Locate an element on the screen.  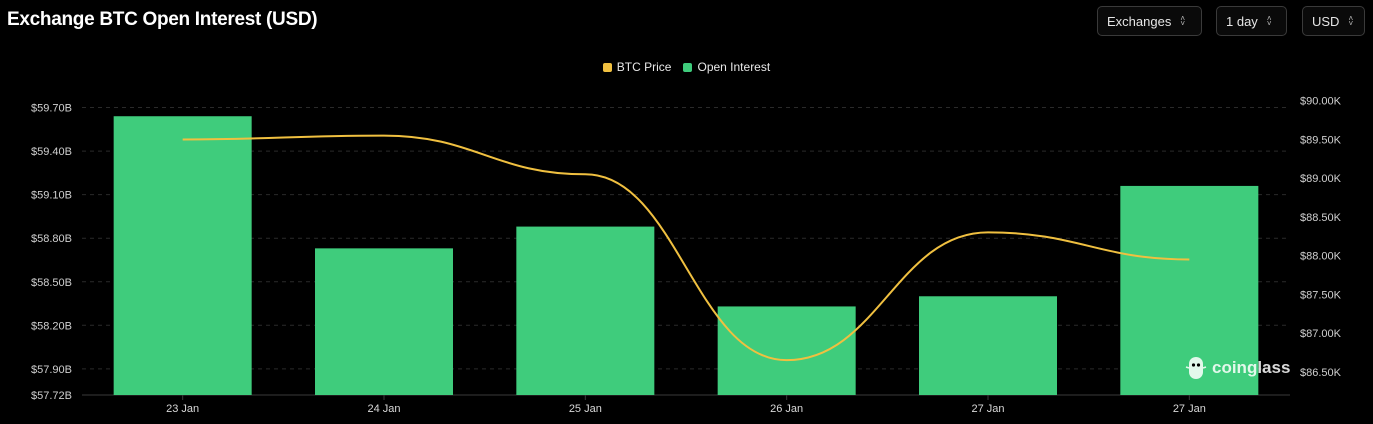
left-axis-tick-label: $59.70B is located at coordinates (51, 109).